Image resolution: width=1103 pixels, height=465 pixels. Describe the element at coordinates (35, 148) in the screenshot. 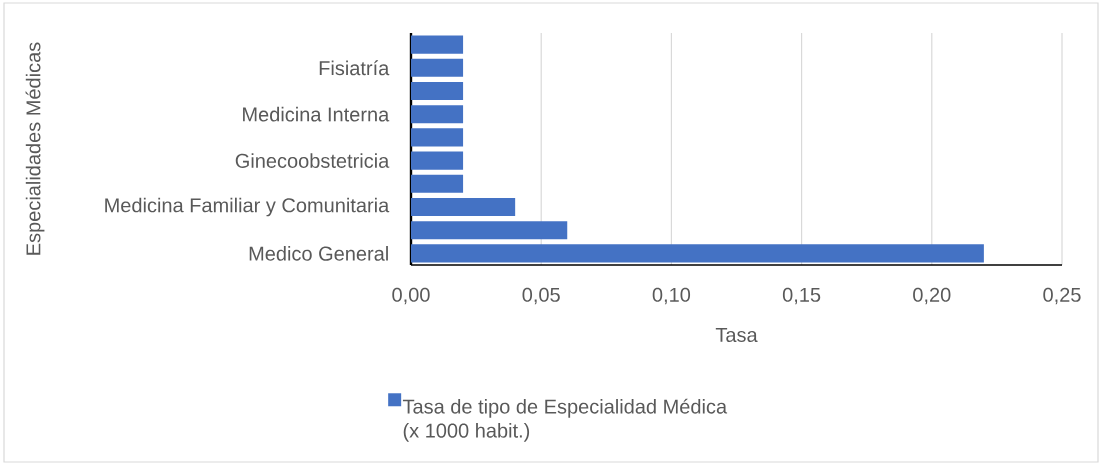

I see `y-axis-title: Especialidades Médicas` at that location.